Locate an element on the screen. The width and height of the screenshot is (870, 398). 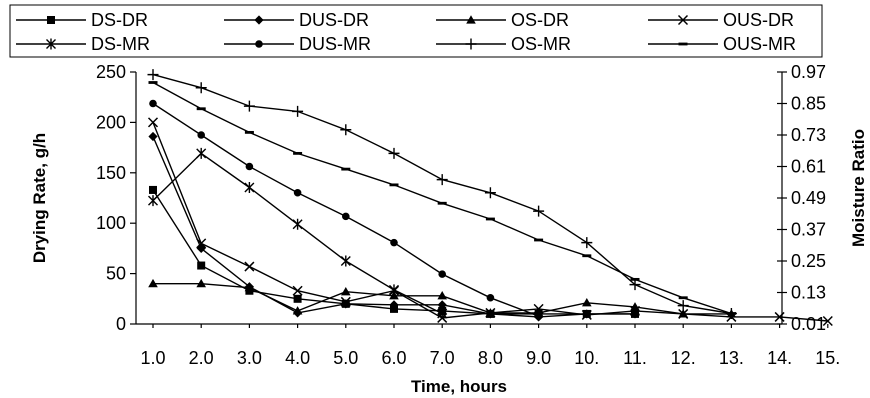
x-tick-label: 10. is located at coordinates (586, 358).